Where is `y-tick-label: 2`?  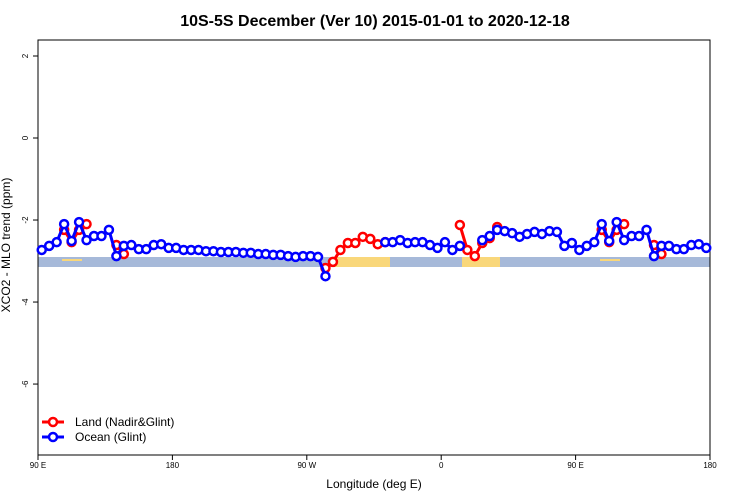
y-tick-label: 2 is located at coordinates (25, 55).